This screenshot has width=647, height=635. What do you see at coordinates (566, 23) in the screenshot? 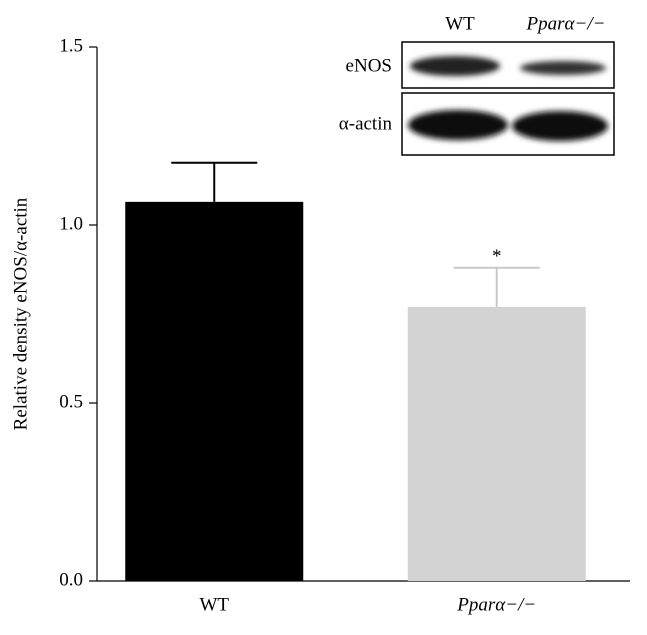
I see `blot-column-label: Pparα−/−` at bounding box center [566, 23].